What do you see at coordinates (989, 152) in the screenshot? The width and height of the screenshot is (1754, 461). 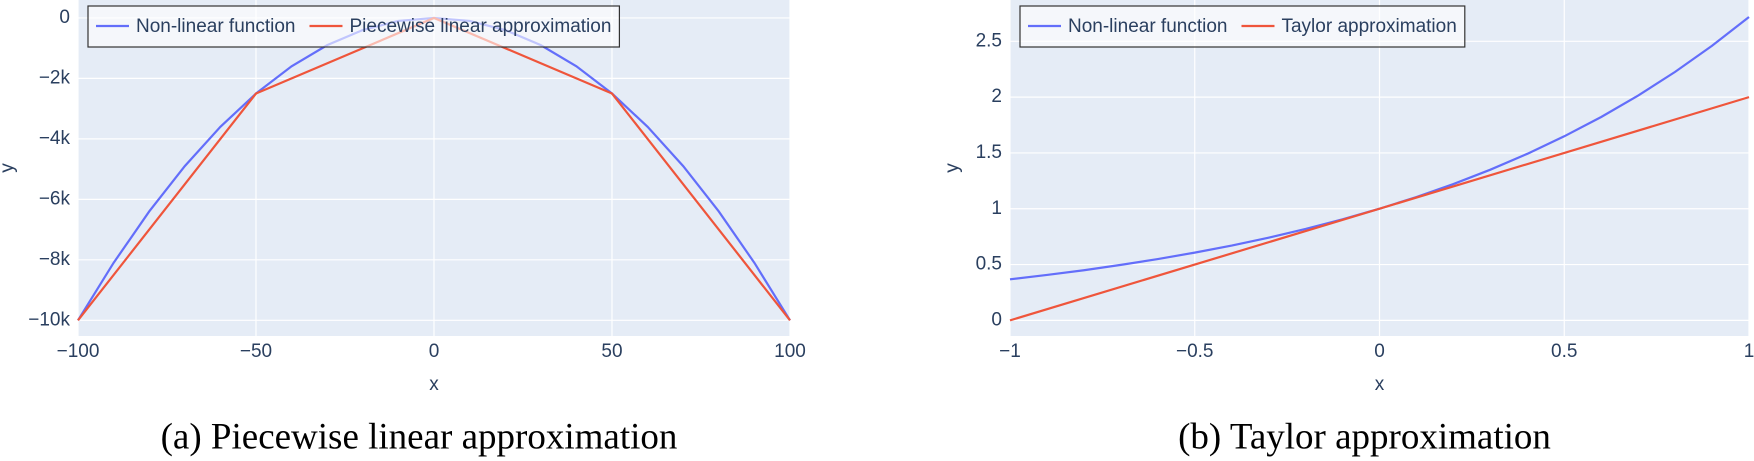 I see `y-tick-label: 1.5` at bounding box center [989, 152].